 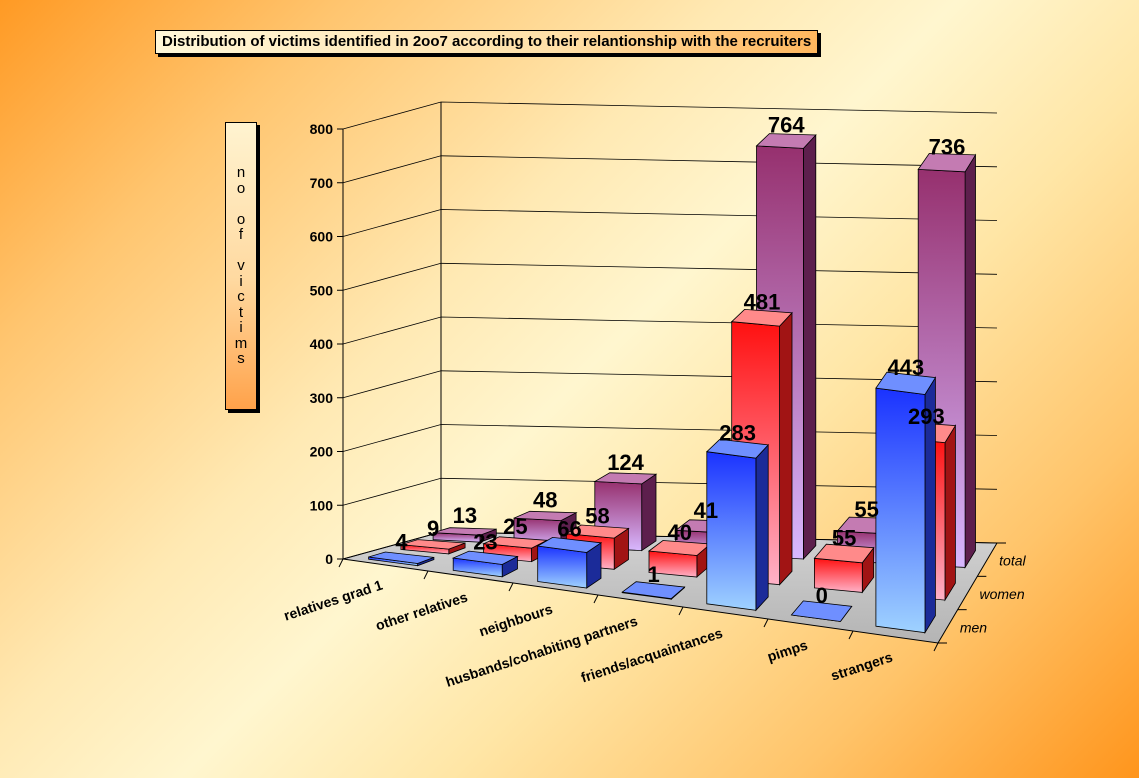 What do you see at coordinates (862, 666) in the screenshot?
I see `x-tick-label-strangers: strangers` at bounding box center [862, 666].